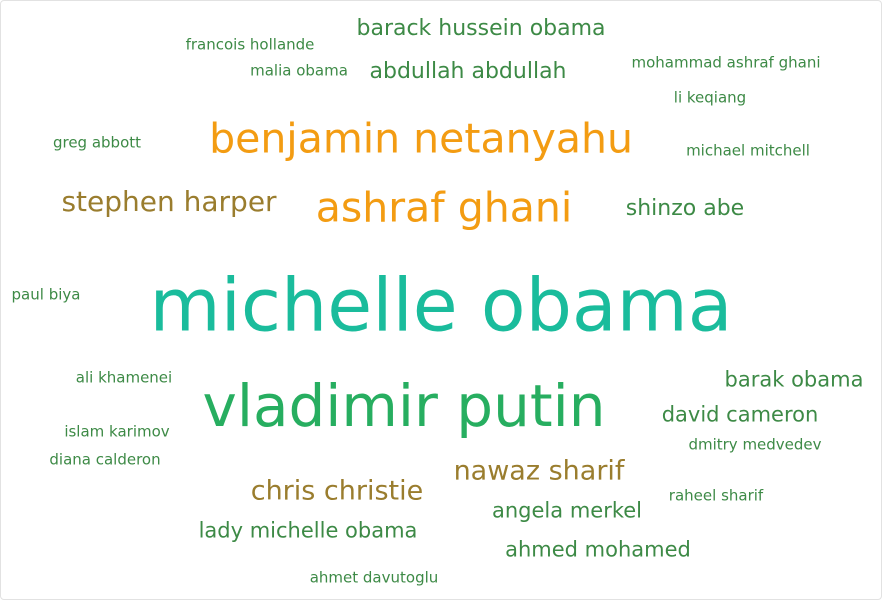  Describe the element at coordinates (404, 406) in the screenshot. I see `word-vladimir-putin: vladimir putin` at that location.